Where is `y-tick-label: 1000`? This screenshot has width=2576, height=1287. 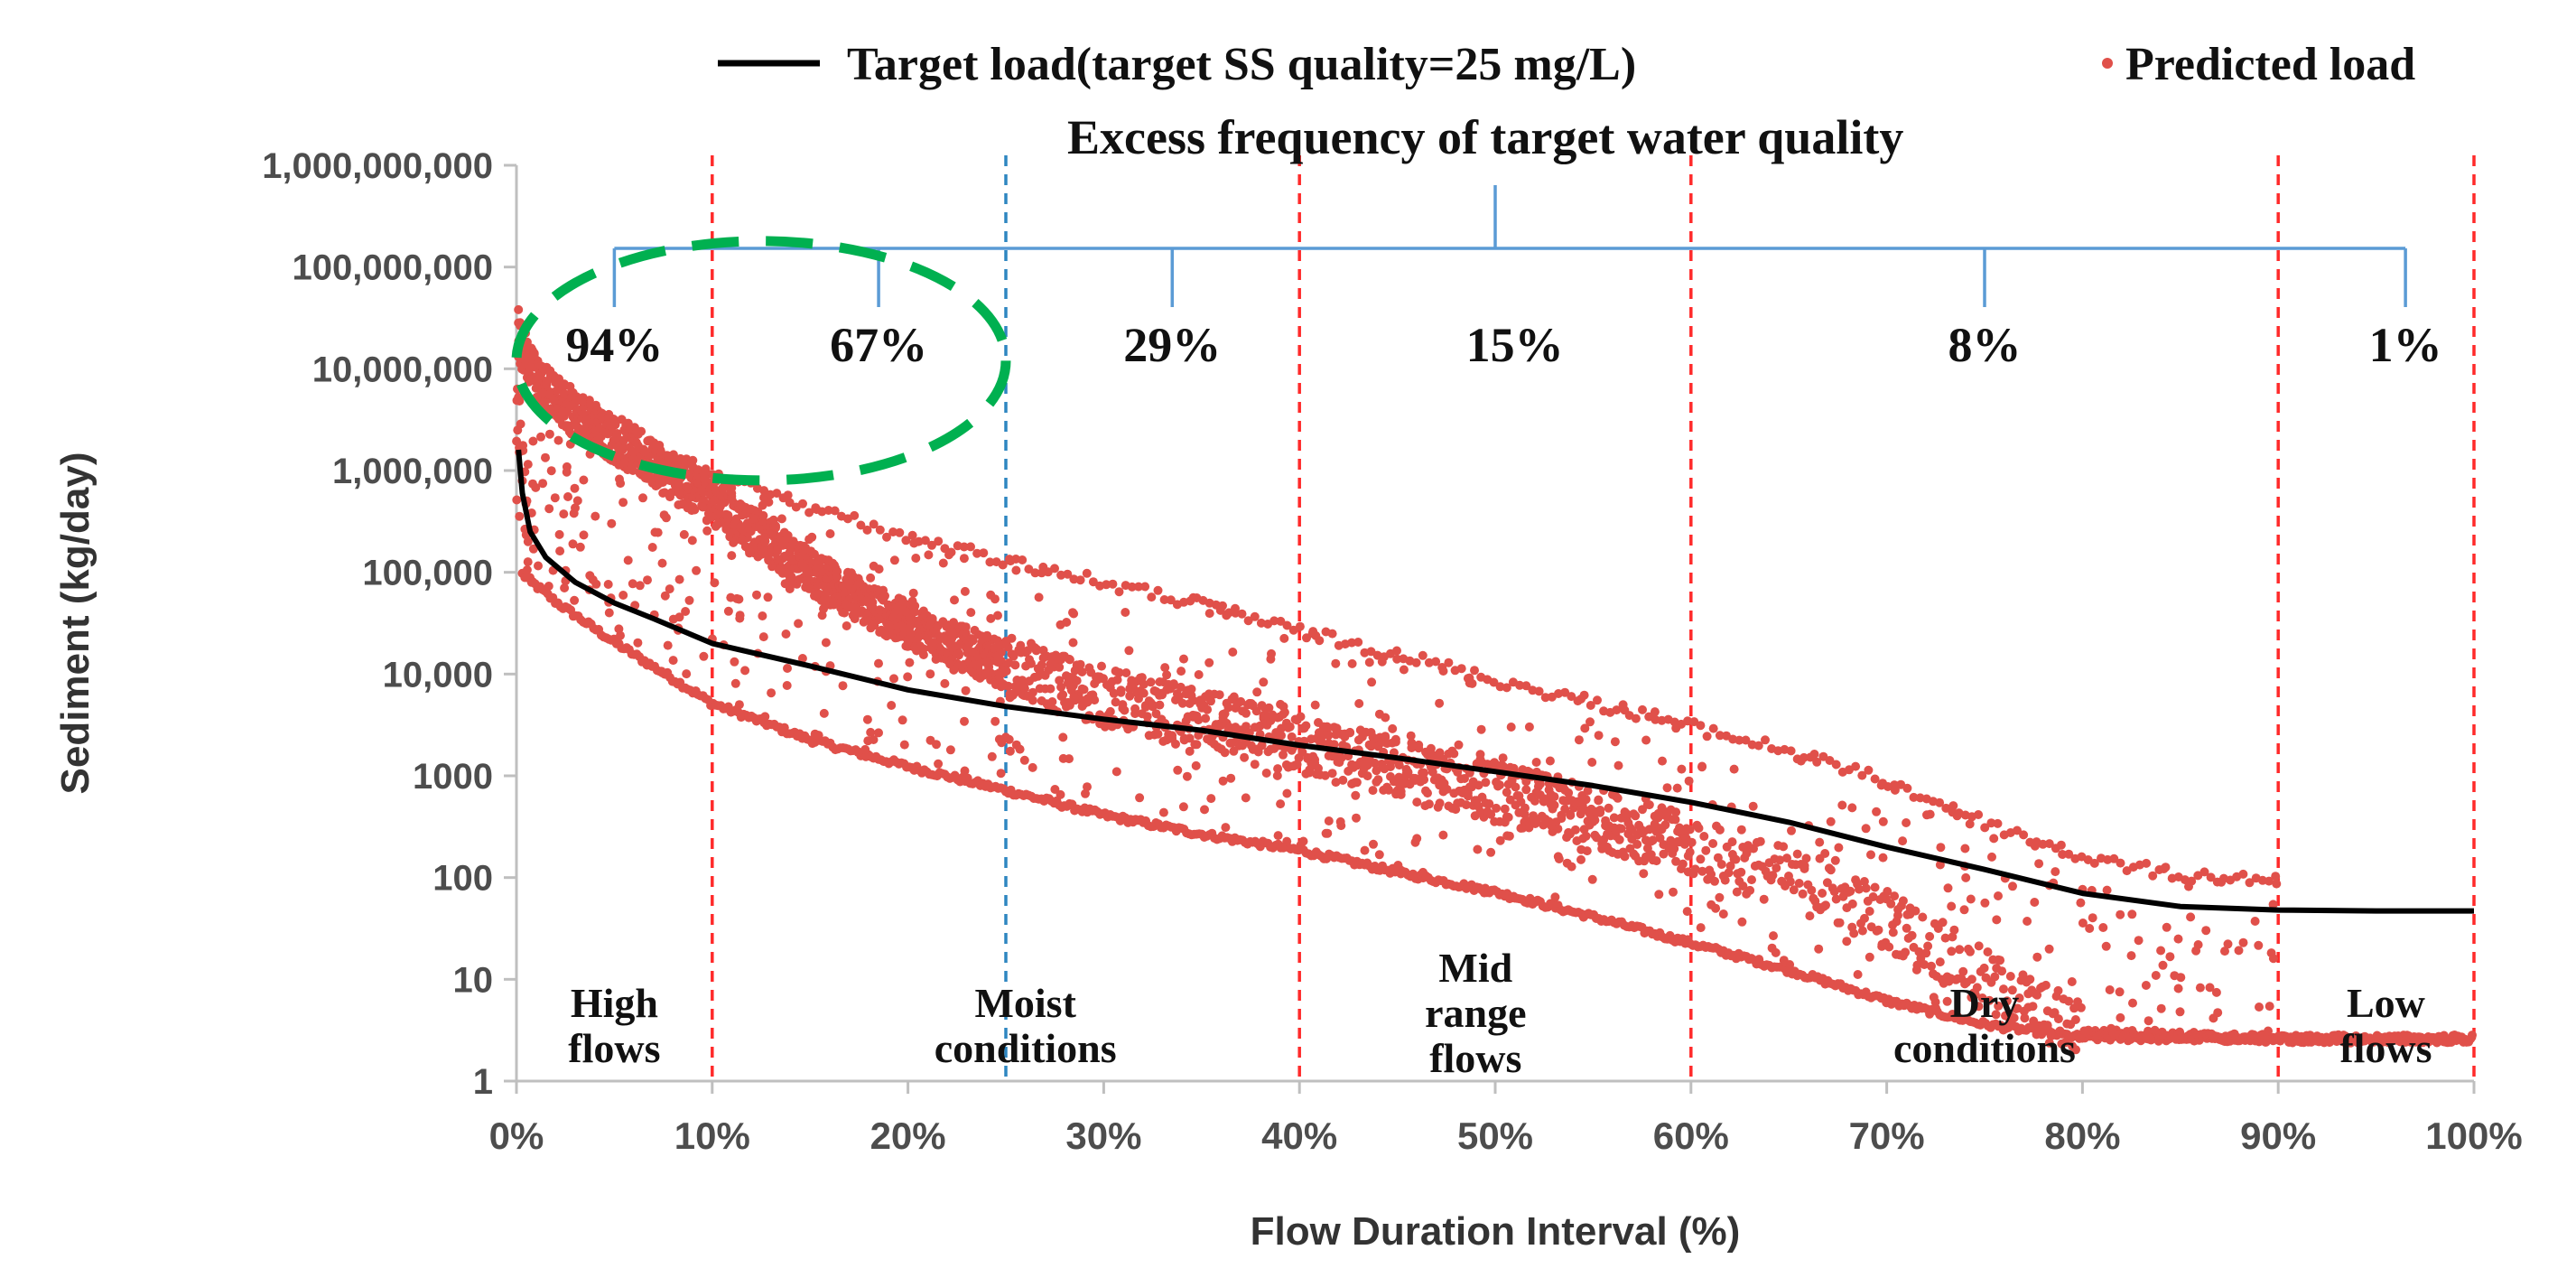
y-tick-label: 1000 is located at coordinates (453, 777).